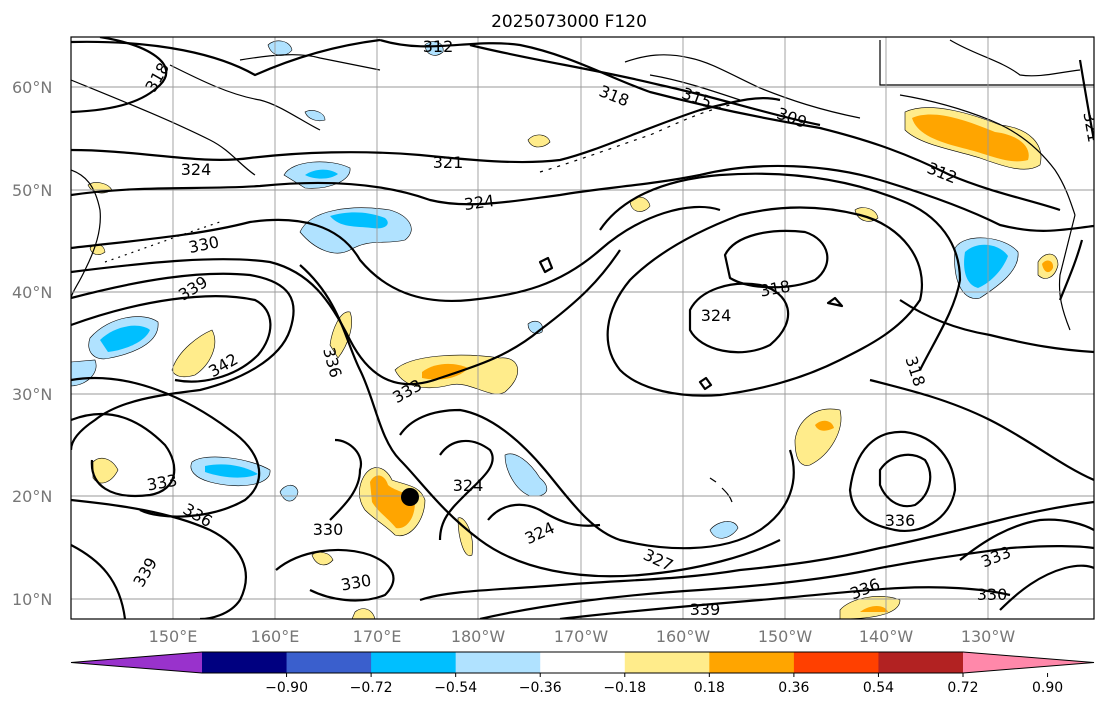  Describe the element at coordinates (163, 127) in the screenshot. I see `coast-kamchatka-east` at that location.